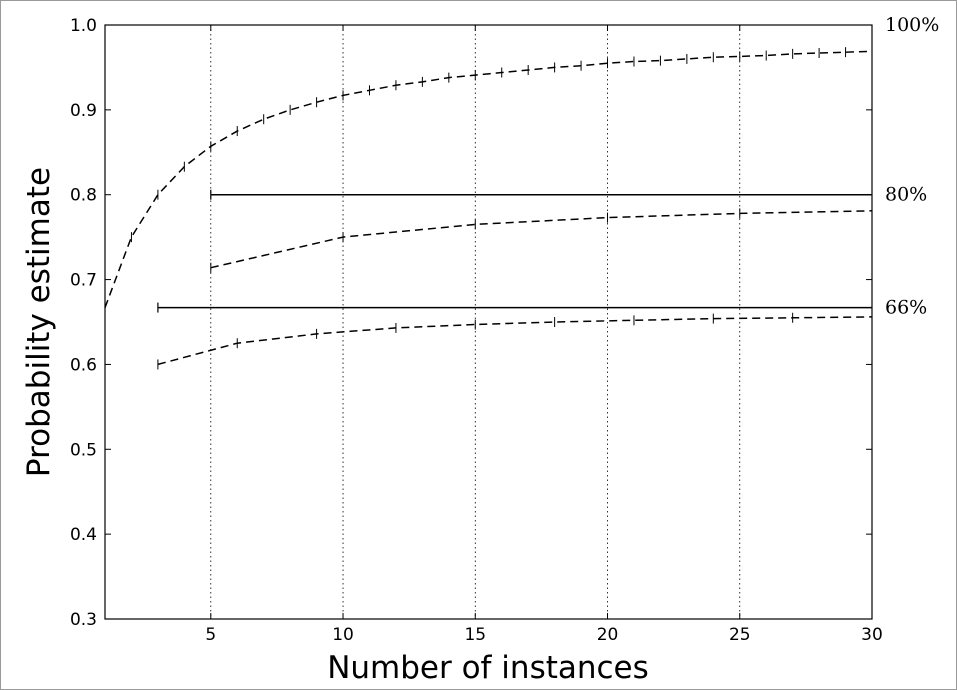  I want to click on x-tick-label: 20, so click(608, 635).